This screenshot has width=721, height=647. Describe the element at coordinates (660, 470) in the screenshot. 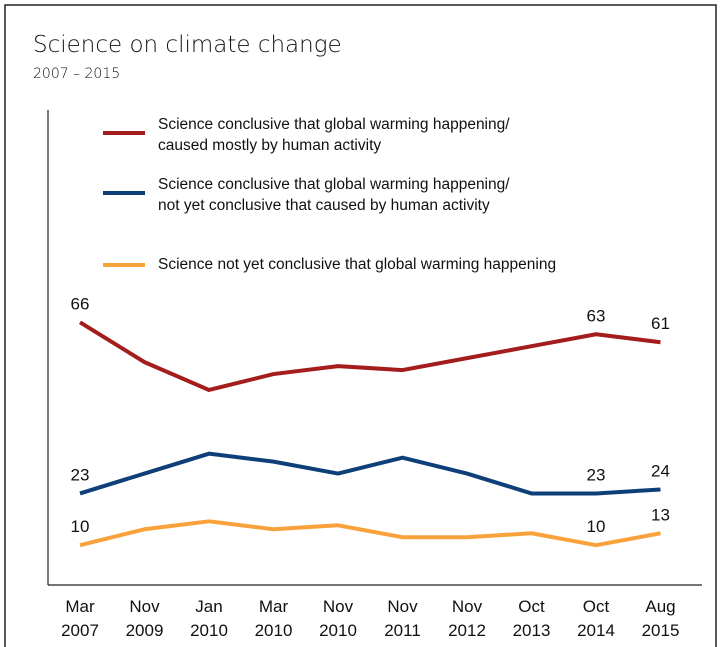

I see `data-label: 24` at that location.